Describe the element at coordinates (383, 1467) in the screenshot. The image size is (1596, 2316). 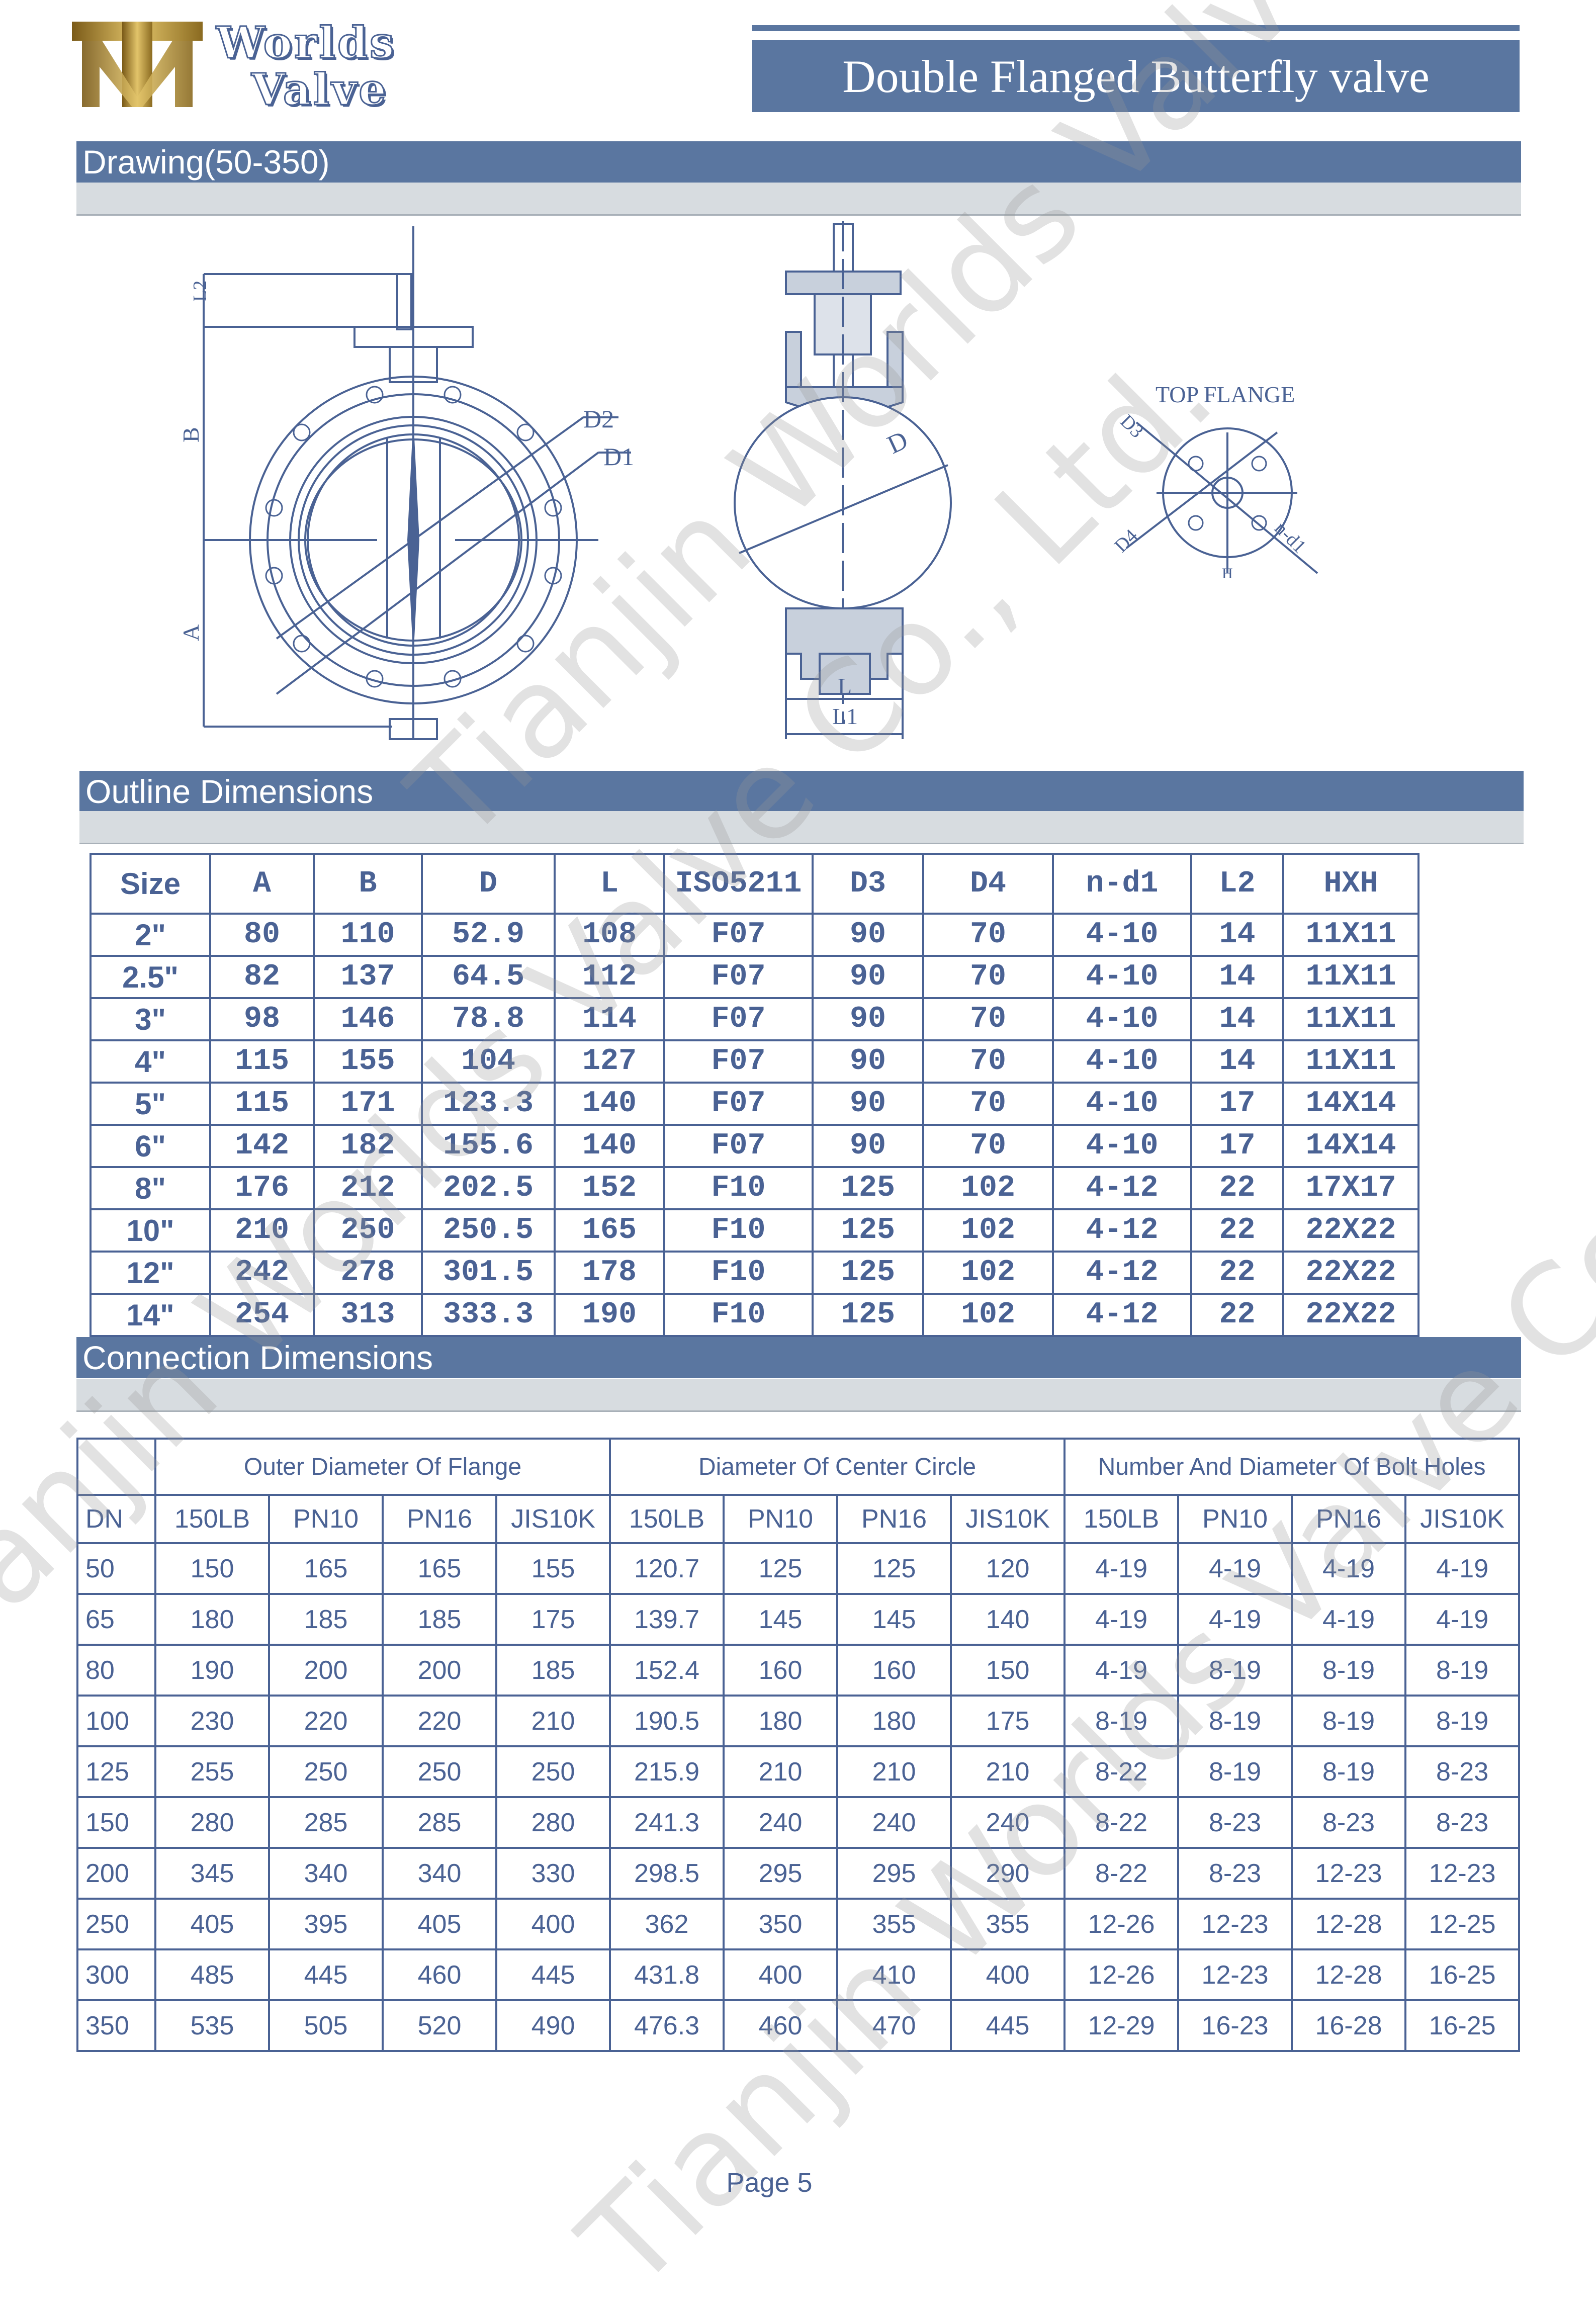
I see `group-header-outer-diameter: Outer Diameter Of Flange` at that location.